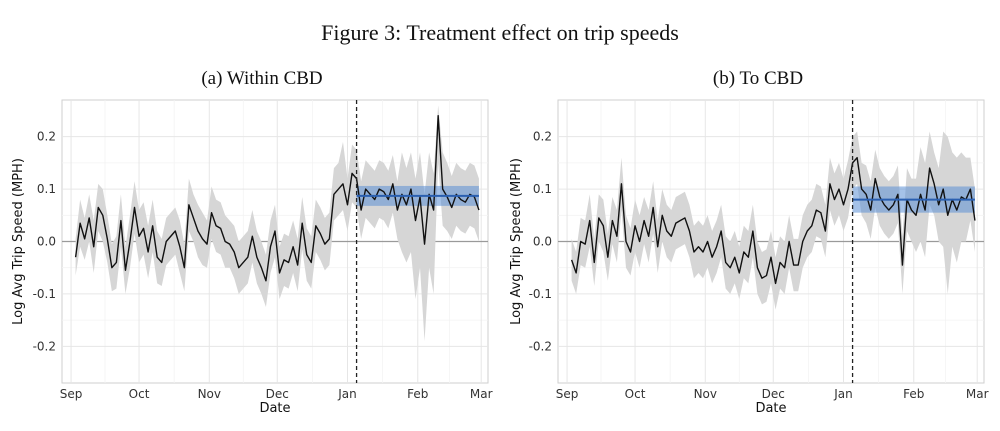 The image size is (1000, 431). Describe the element at coordinates (71, 394) in the screenshot. I see `panel-a-x-tick-label: Sep` at that location.